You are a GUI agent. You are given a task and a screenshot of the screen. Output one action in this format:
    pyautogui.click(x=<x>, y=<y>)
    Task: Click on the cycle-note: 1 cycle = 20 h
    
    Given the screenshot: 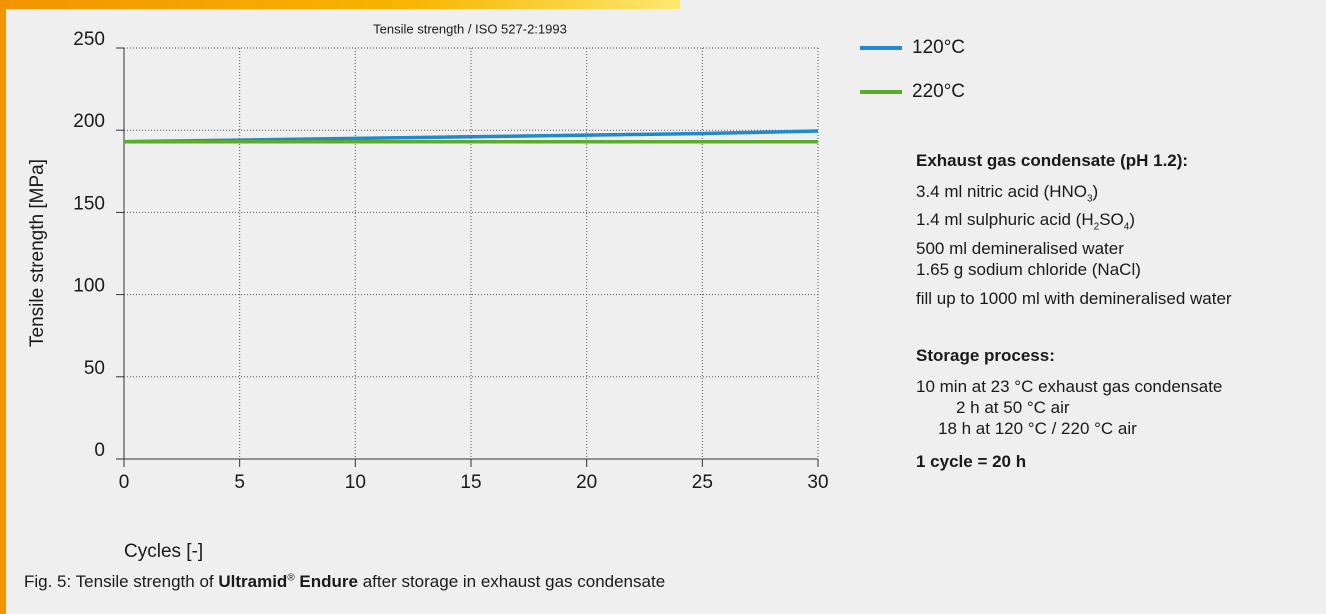 What is the action you would take?
    pyautogui.click(x=971, y=461)
    